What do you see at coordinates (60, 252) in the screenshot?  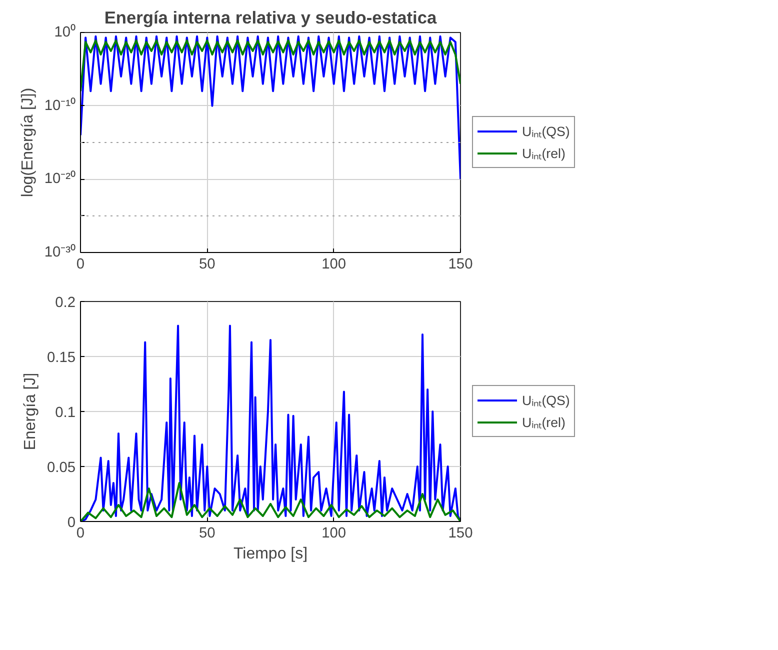 I see `y-tick-label: 10⁻³⁰` at bounding box center [60, 252].